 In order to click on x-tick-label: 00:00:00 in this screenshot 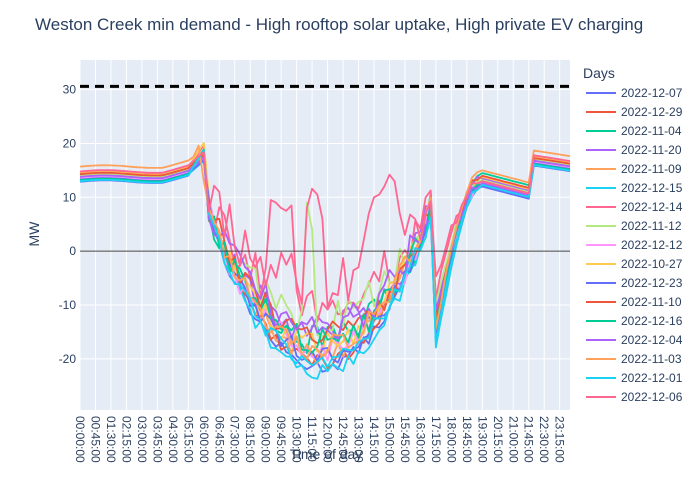, I will do `click(80, 439)`.